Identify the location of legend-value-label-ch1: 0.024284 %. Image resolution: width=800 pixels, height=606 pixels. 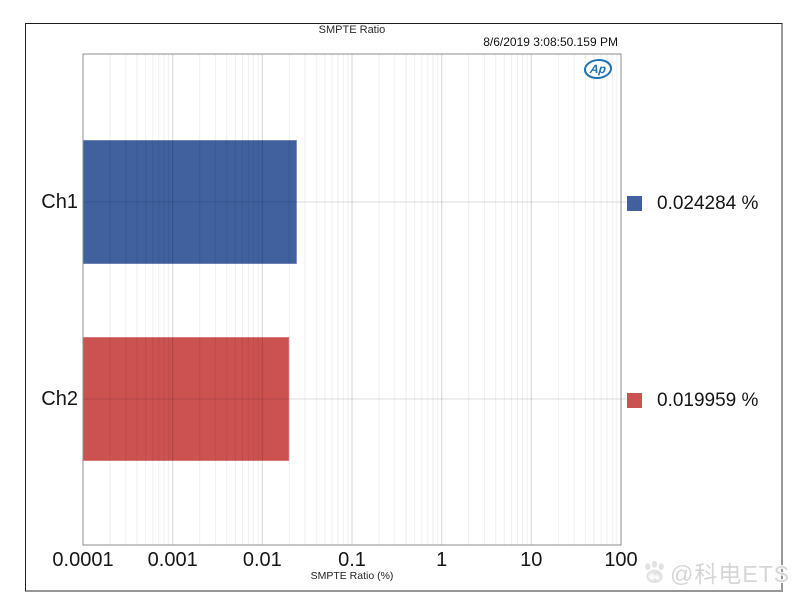
(708, 203).